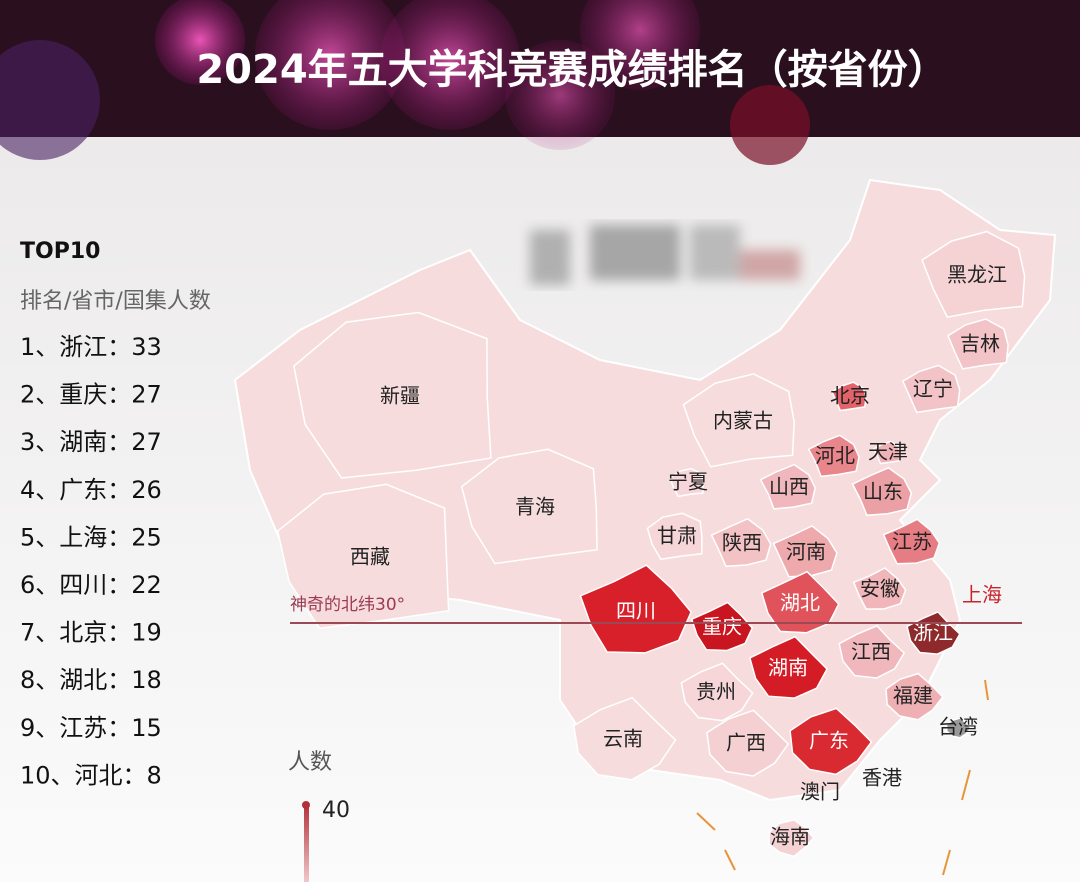  What do you see at coordinates (535, 507) in the screenshot?
I see `province-label: 青海` at bounding box center [535, 507].